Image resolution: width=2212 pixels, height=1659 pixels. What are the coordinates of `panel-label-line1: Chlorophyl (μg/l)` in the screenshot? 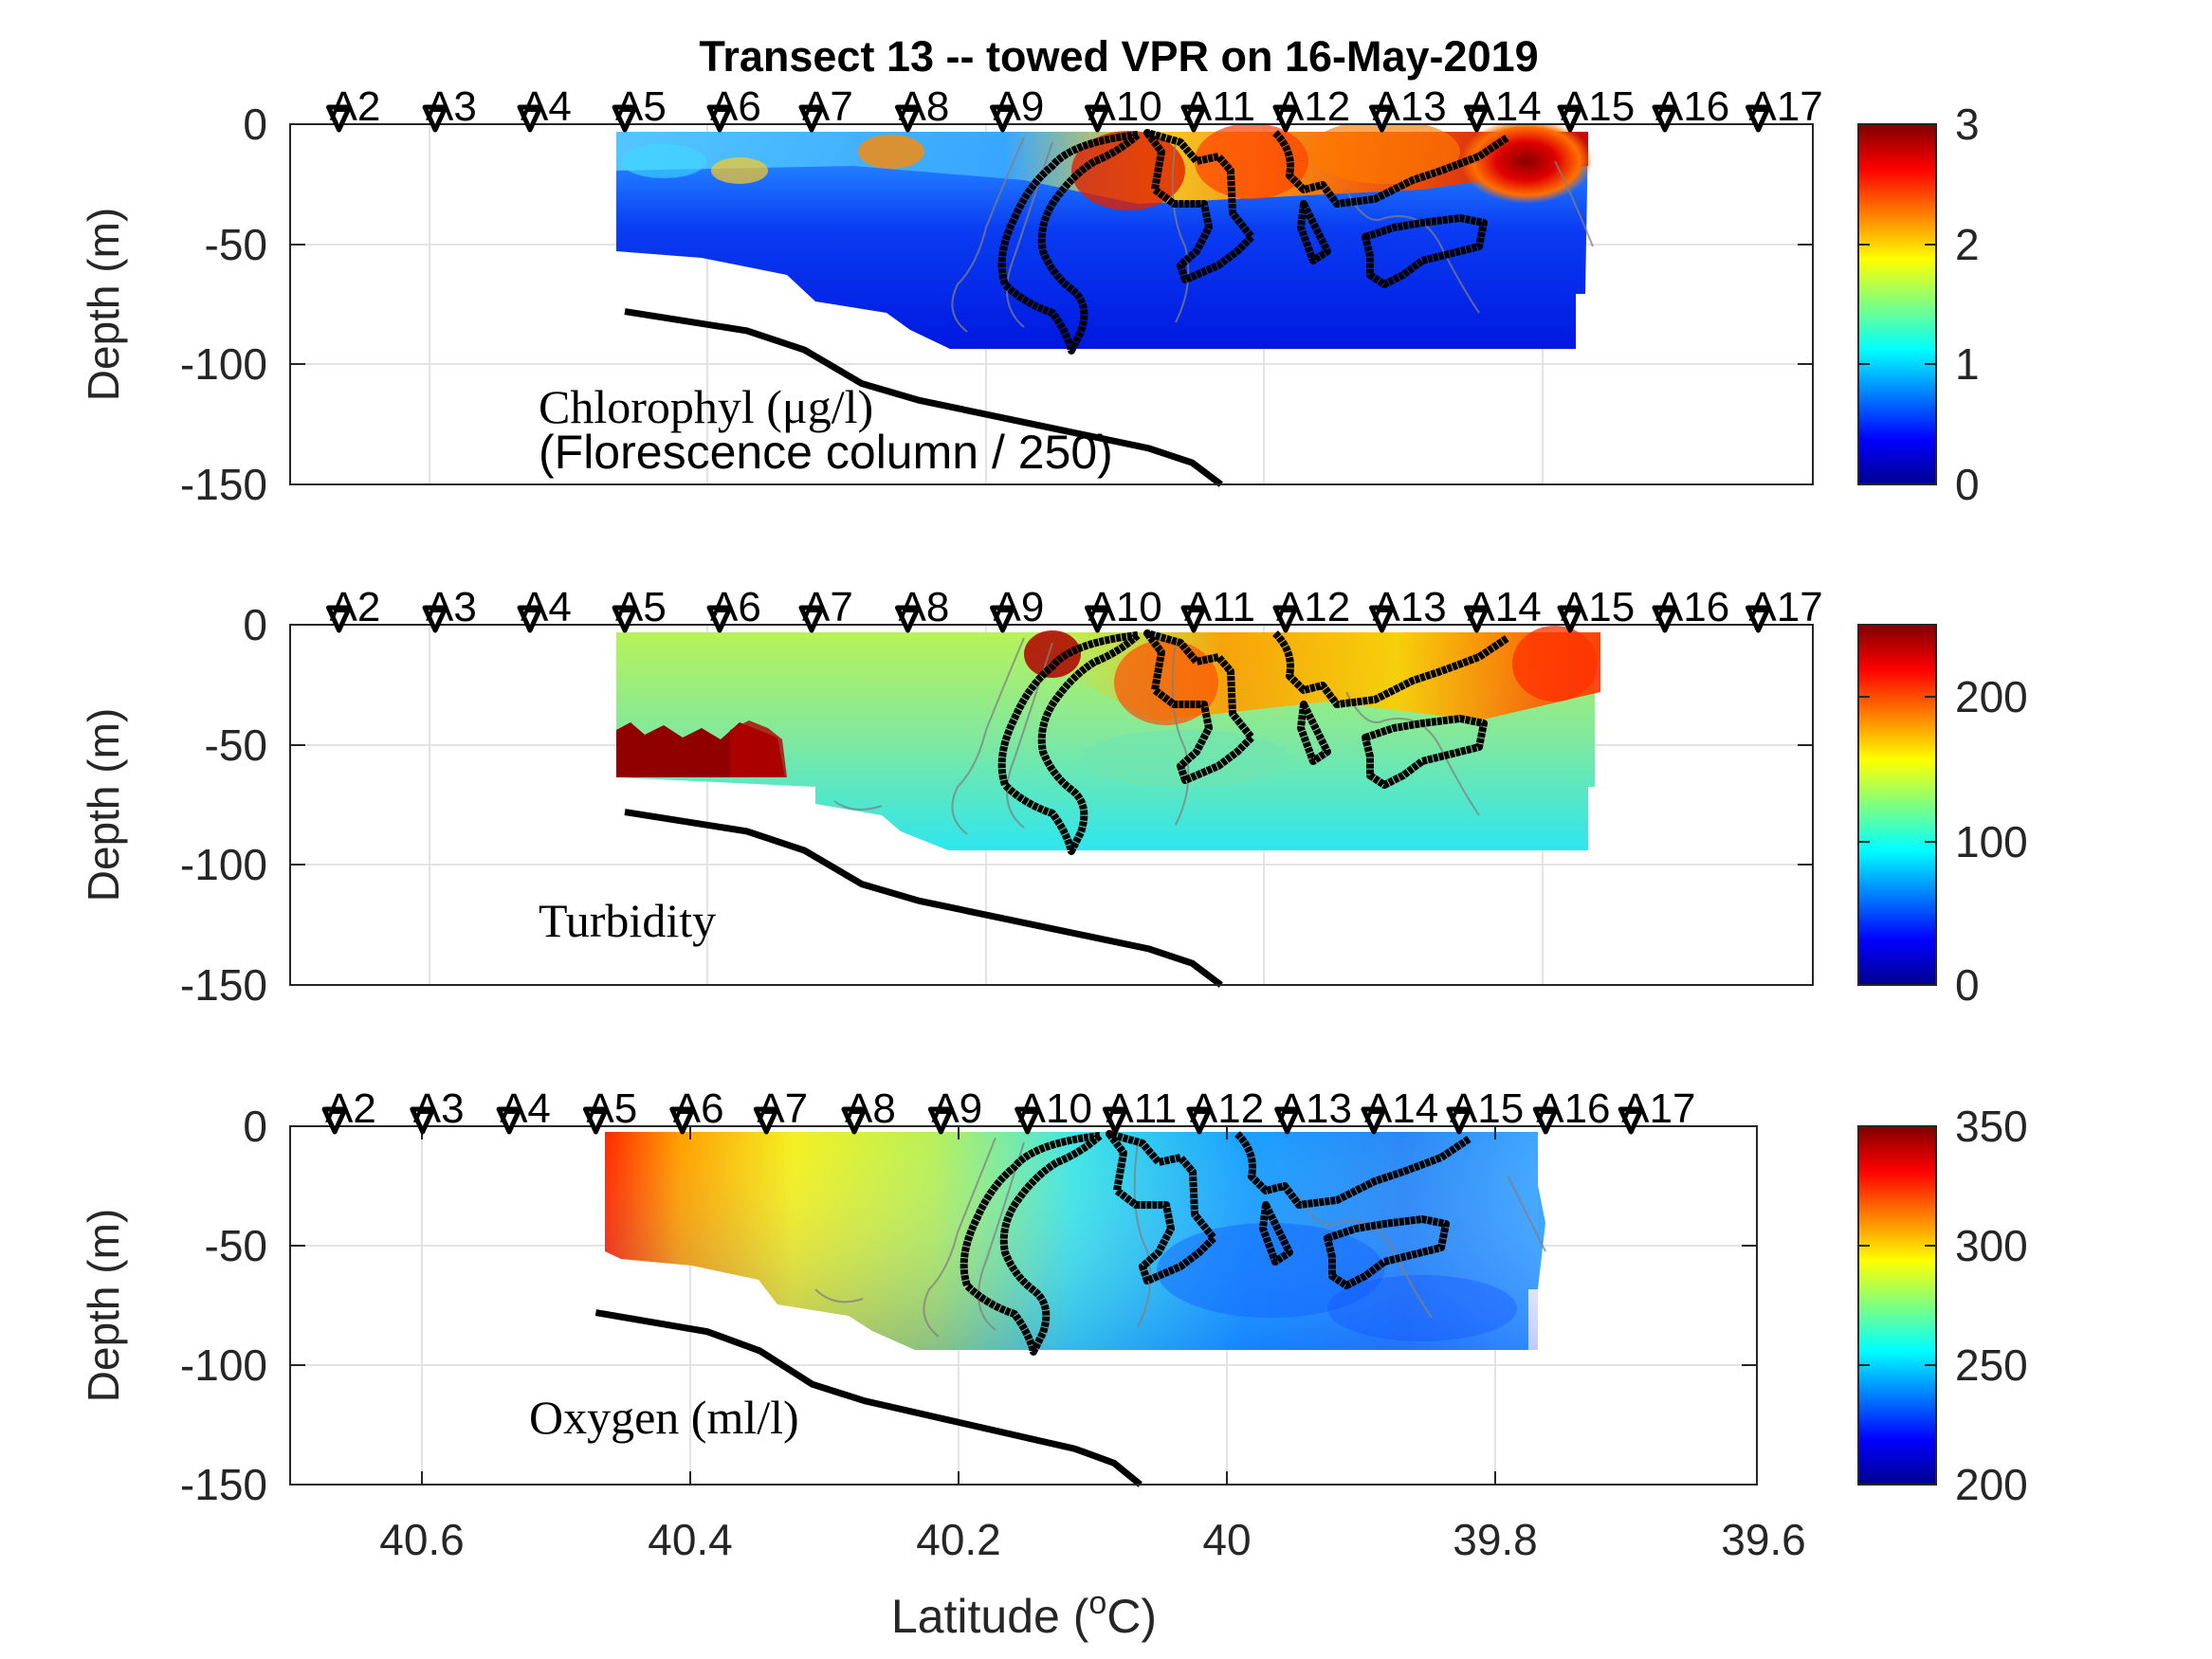 It's located at (706, 406).